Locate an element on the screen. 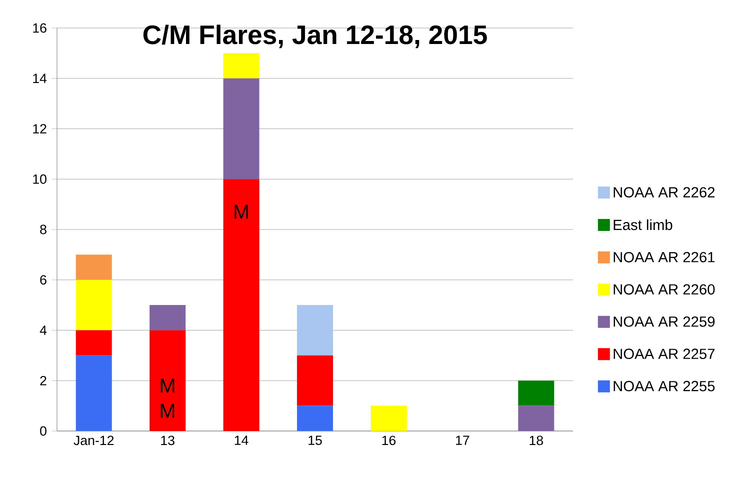 This screenshot has width=753, height=484. legend-label: NOAA AR 2255 is located at coordinates (664, 386).